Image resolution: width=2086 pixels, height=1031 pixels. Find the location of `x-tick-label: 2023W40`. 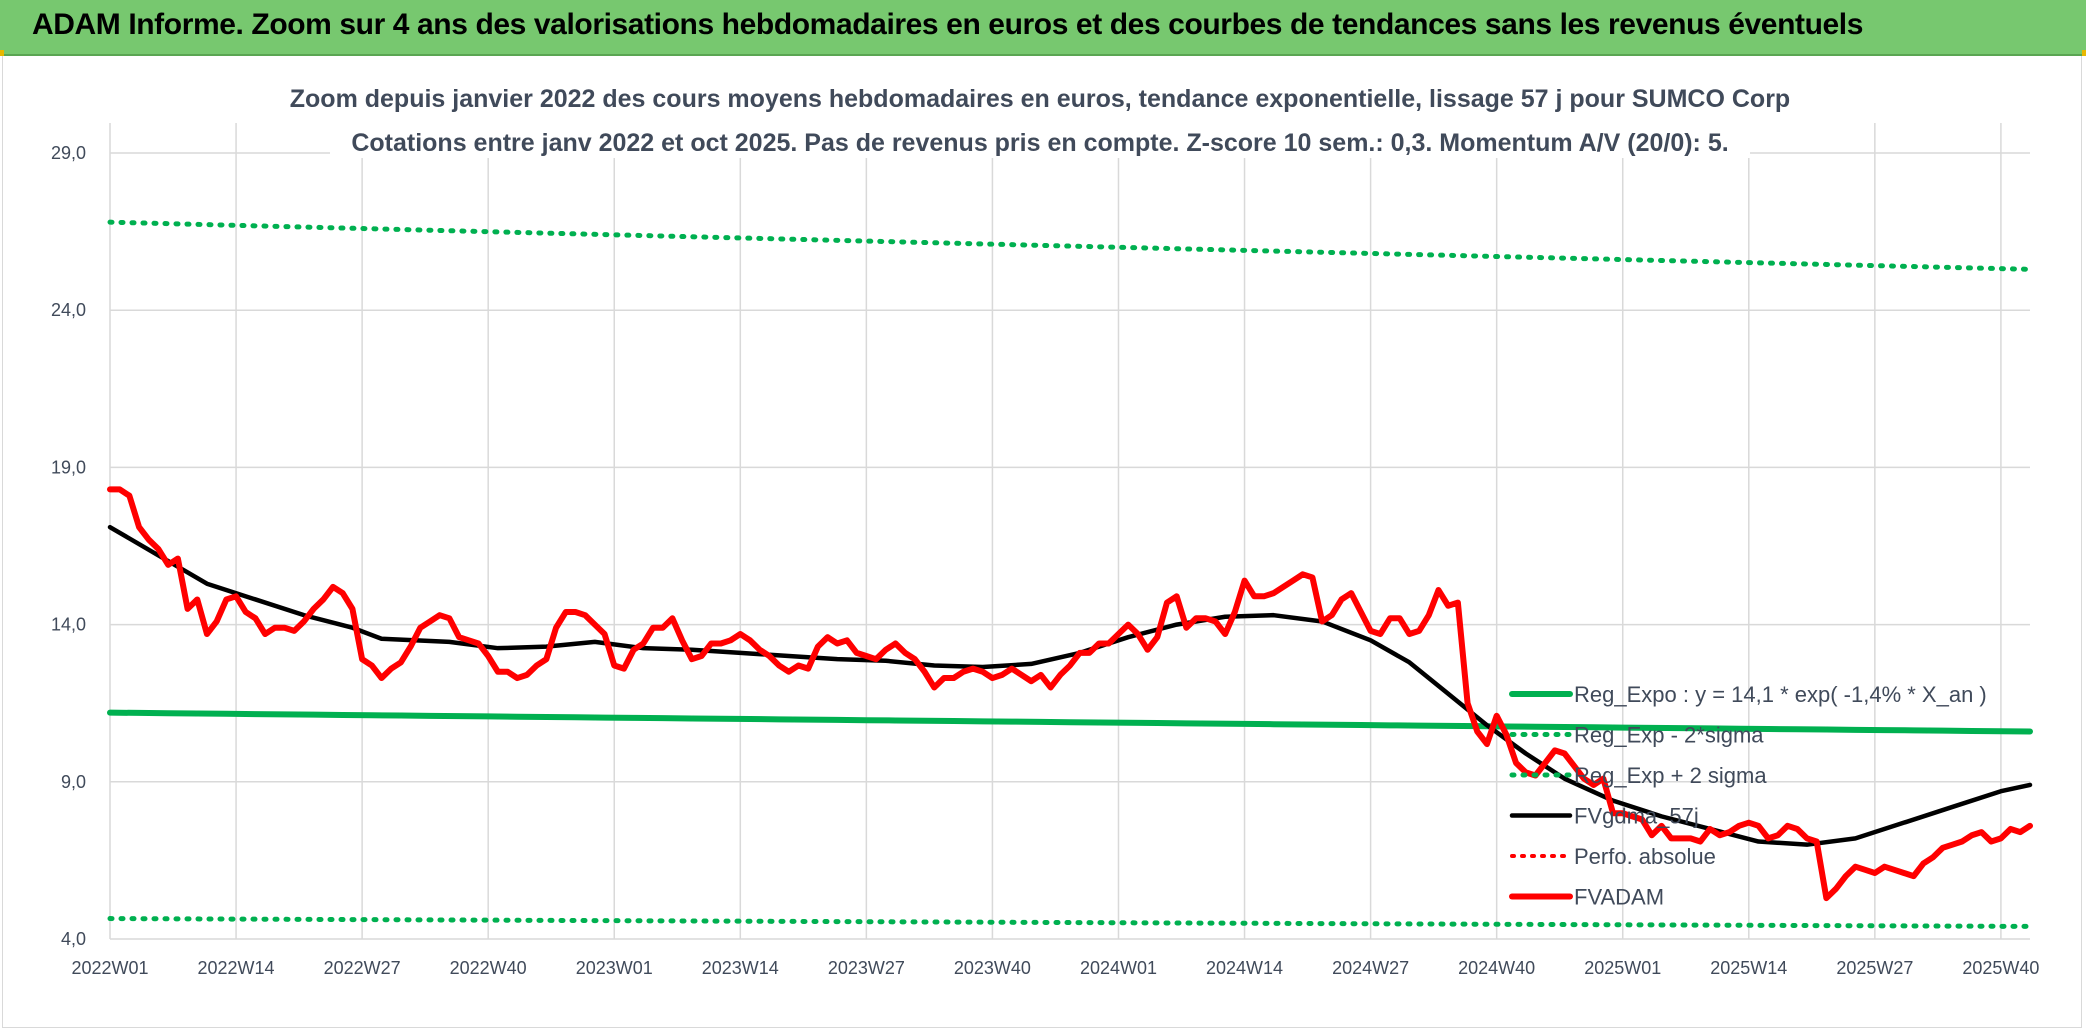

x-tick-label: 2023W40 is located at coordinates (992, 968).